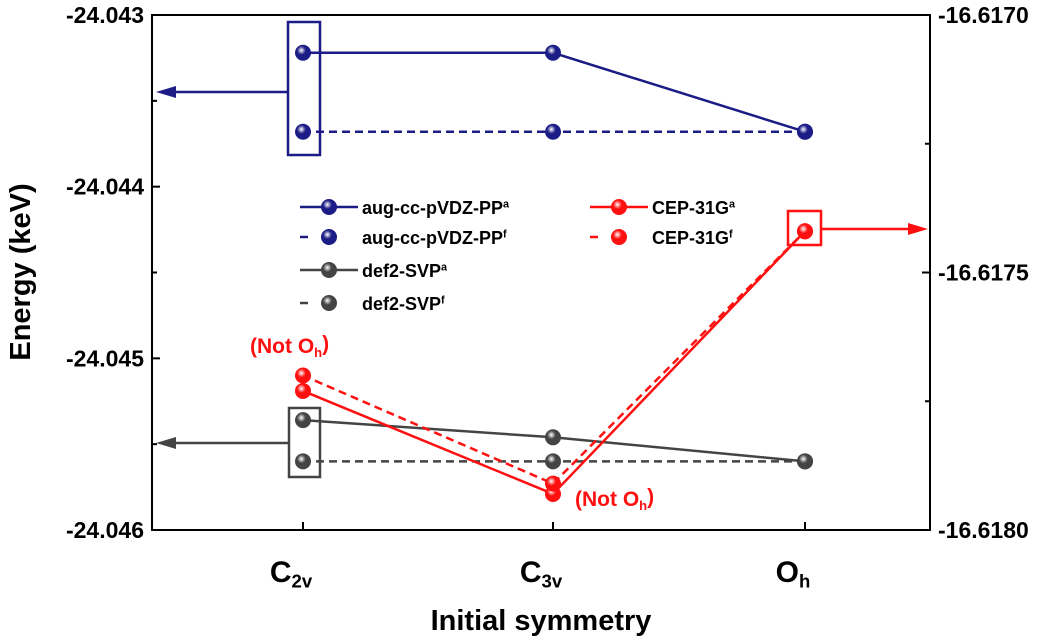 This screenshot has height=644, width=1061. I want to click on x-tick-label-part: 3v, so click(551, 581).